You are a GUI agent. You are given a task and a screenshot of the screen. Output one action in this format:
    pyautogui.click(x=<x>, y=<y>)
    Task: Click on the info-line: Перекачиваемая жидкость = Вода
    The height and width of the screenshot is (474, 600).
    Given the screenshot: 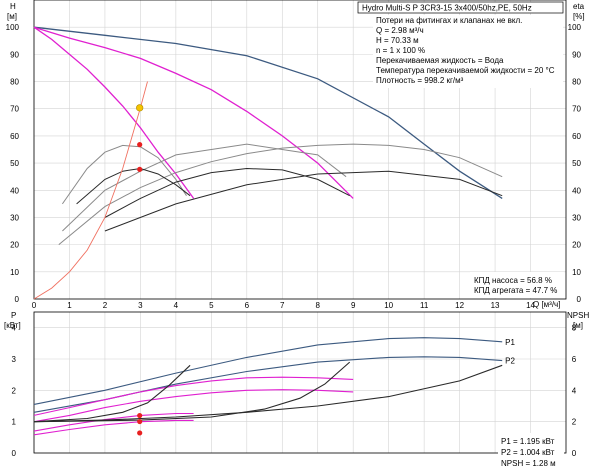 What is the action you would take?
    pyautogui.click(x=440, y=60)
    